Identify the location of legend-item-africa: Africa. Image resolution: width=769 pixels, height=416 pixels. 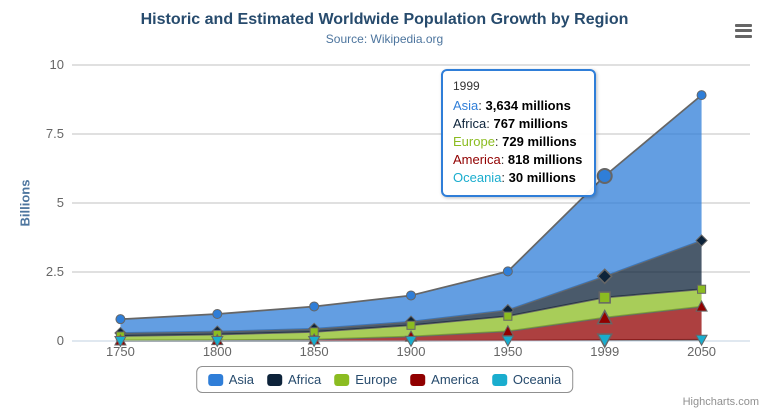
(294, 379).